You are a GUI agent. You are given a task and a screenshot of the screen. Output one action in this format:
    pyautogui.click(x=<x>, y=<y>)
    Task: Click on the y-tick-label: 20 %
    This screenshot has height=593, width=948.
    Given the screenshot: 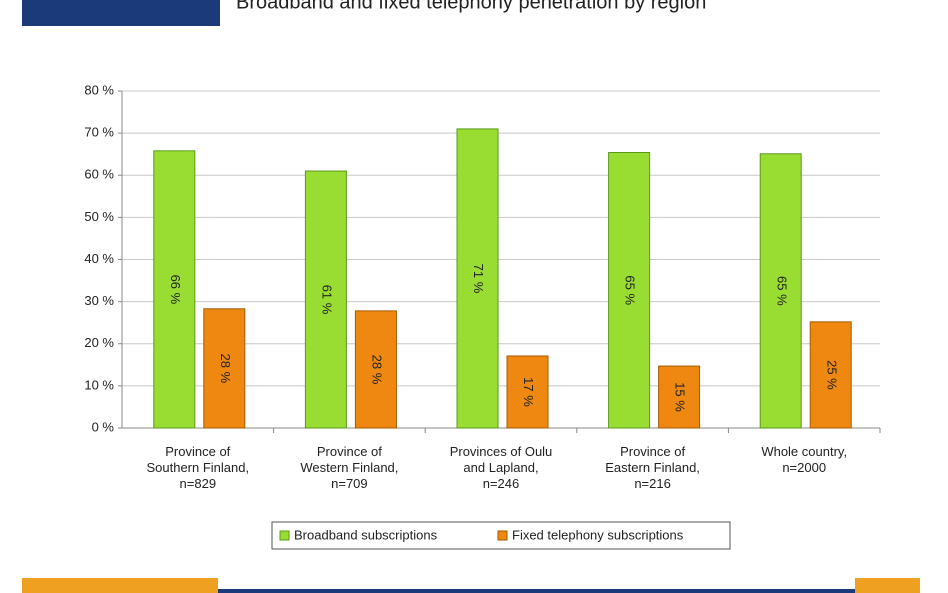 What is the action you would take?
    pyautogui.click(x=99, y=342)
    